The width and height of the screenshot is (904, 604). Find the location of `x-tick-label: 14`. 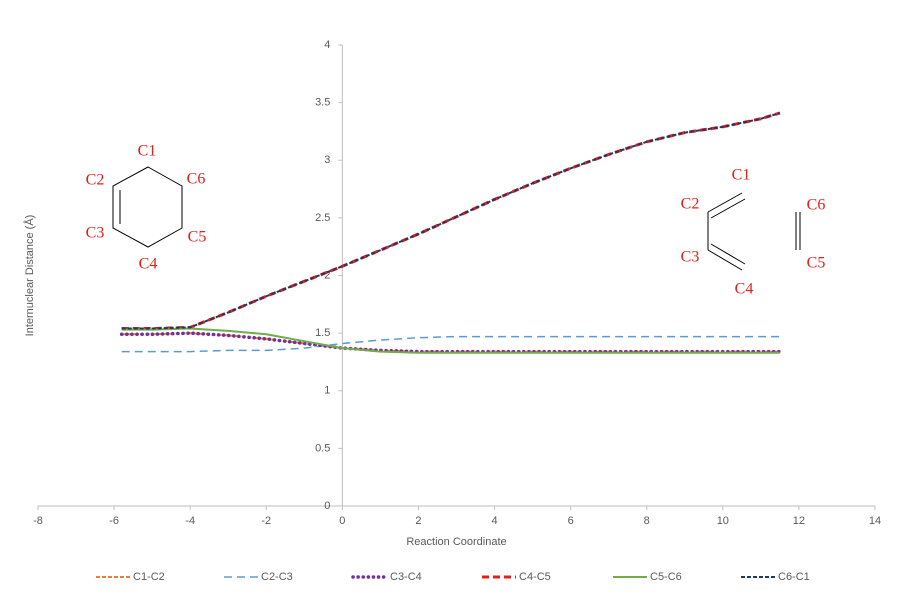

x-tick-label: 14 is located at coordinates (875, 521).